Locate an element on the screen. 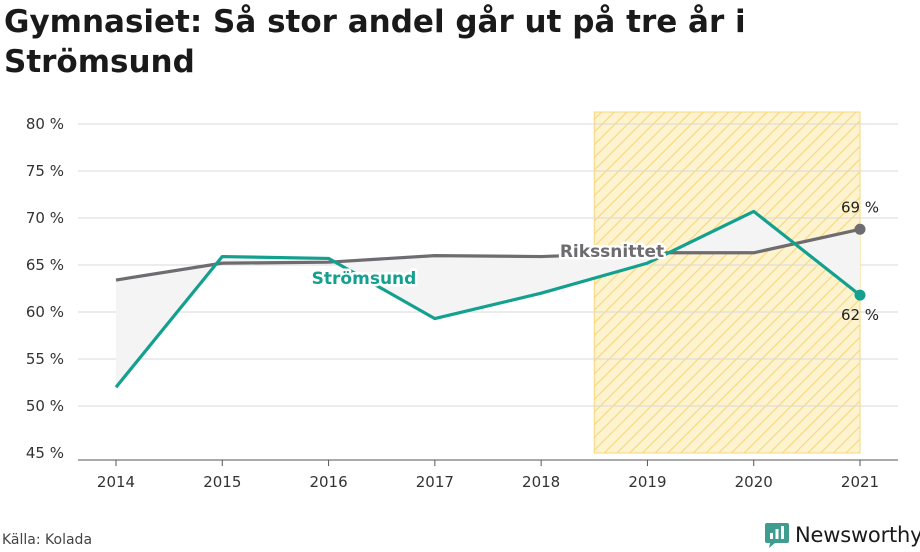  series-label-stromsund: Strömsund is located at coordinates (364, 279).